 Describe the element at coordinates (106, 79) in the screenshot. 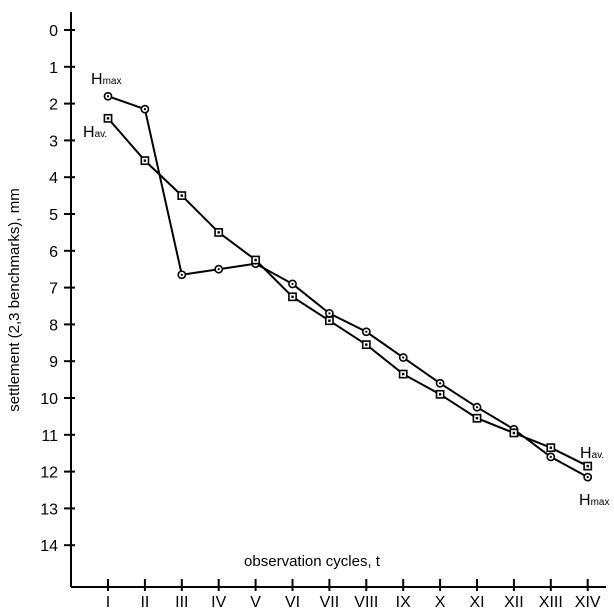

I see `label-hmax-start: Hmax` at that location.